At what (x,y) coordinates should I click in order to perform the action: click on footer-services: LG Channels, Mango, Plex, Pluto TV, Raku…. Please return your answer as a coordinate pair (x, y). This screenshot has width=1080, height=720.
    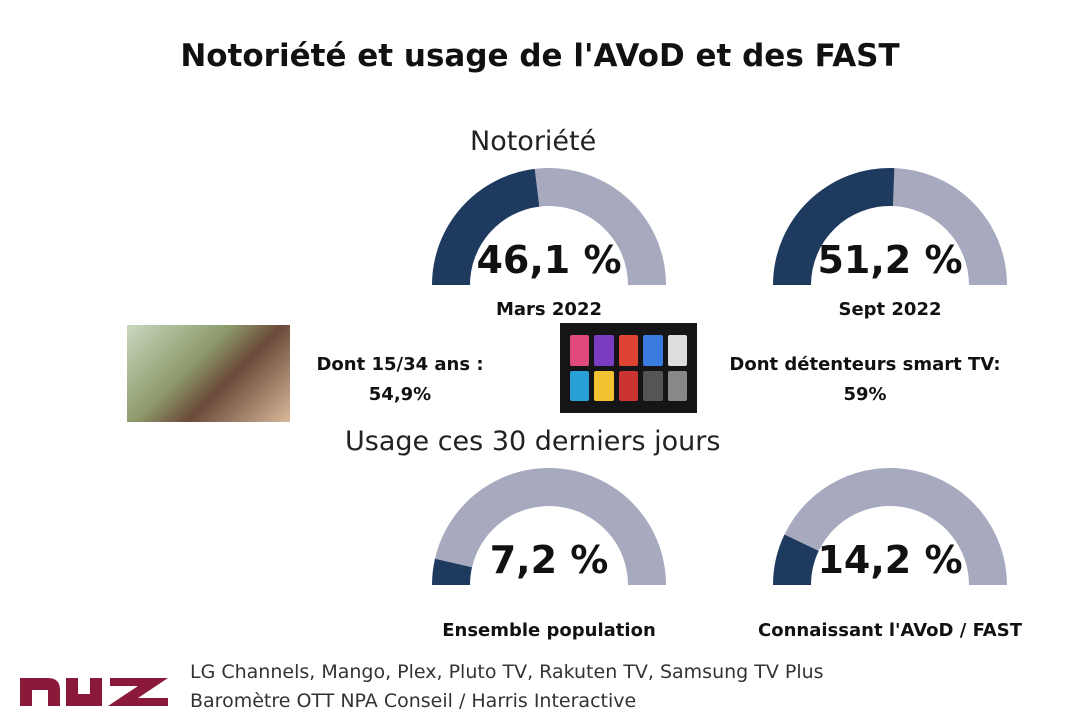
    Looking at the image, I should click on (507, 672).